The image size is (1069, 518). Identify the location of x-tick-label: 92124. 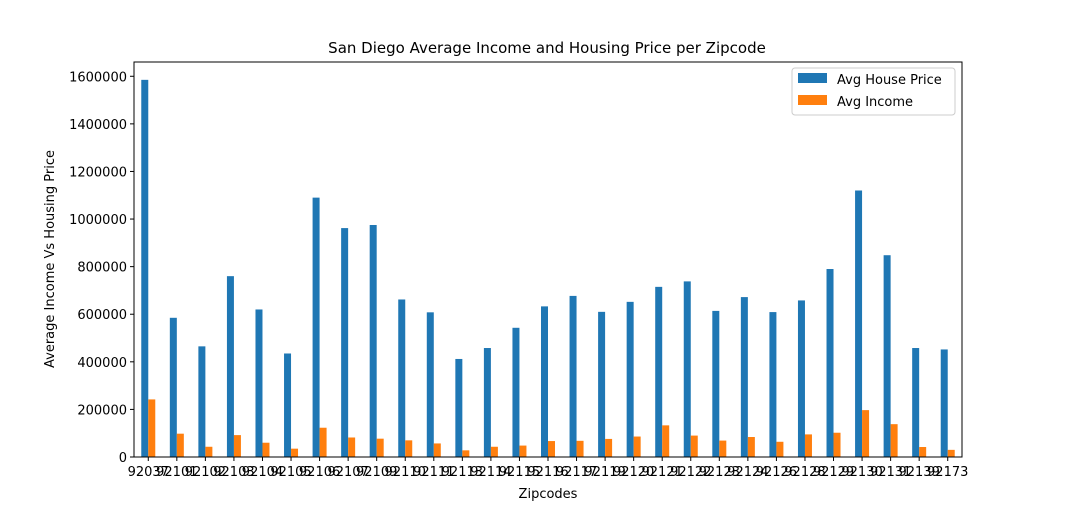
(747, 472).